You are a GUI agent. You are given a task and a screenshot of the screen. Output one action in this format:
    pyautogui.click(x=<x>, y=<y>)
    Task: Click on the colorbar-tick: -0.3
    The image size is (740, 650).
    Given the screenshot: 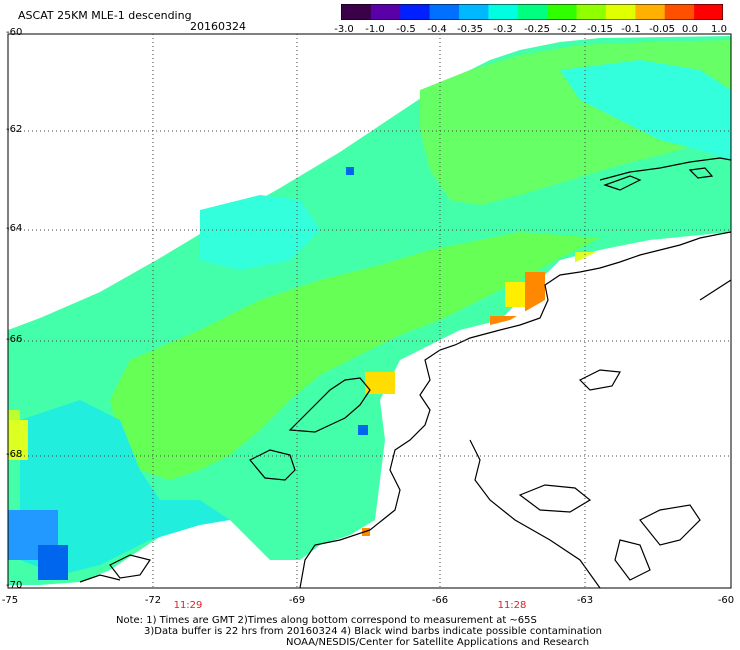 What is the action you would take?
    pyautogui.click(x=503, y=29)
    